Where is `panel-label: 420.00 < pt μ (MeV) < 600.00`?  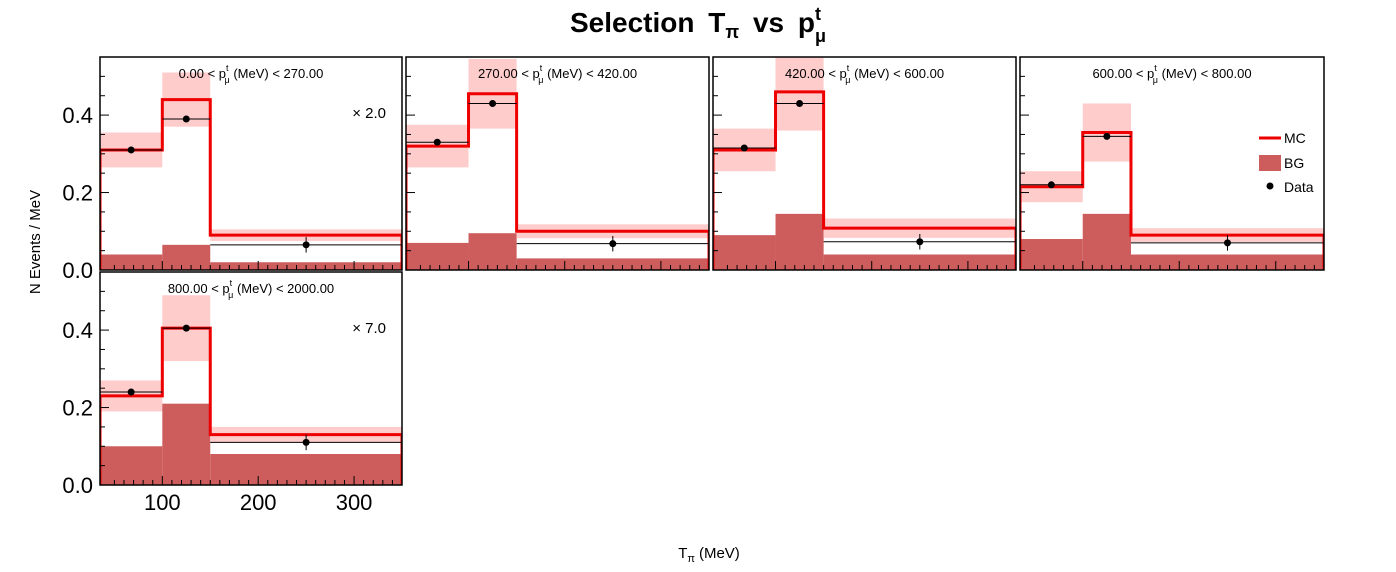 panel-label: 420.00 < pt μ (MeV) < 600.00 is located at coordinates (864, 74).